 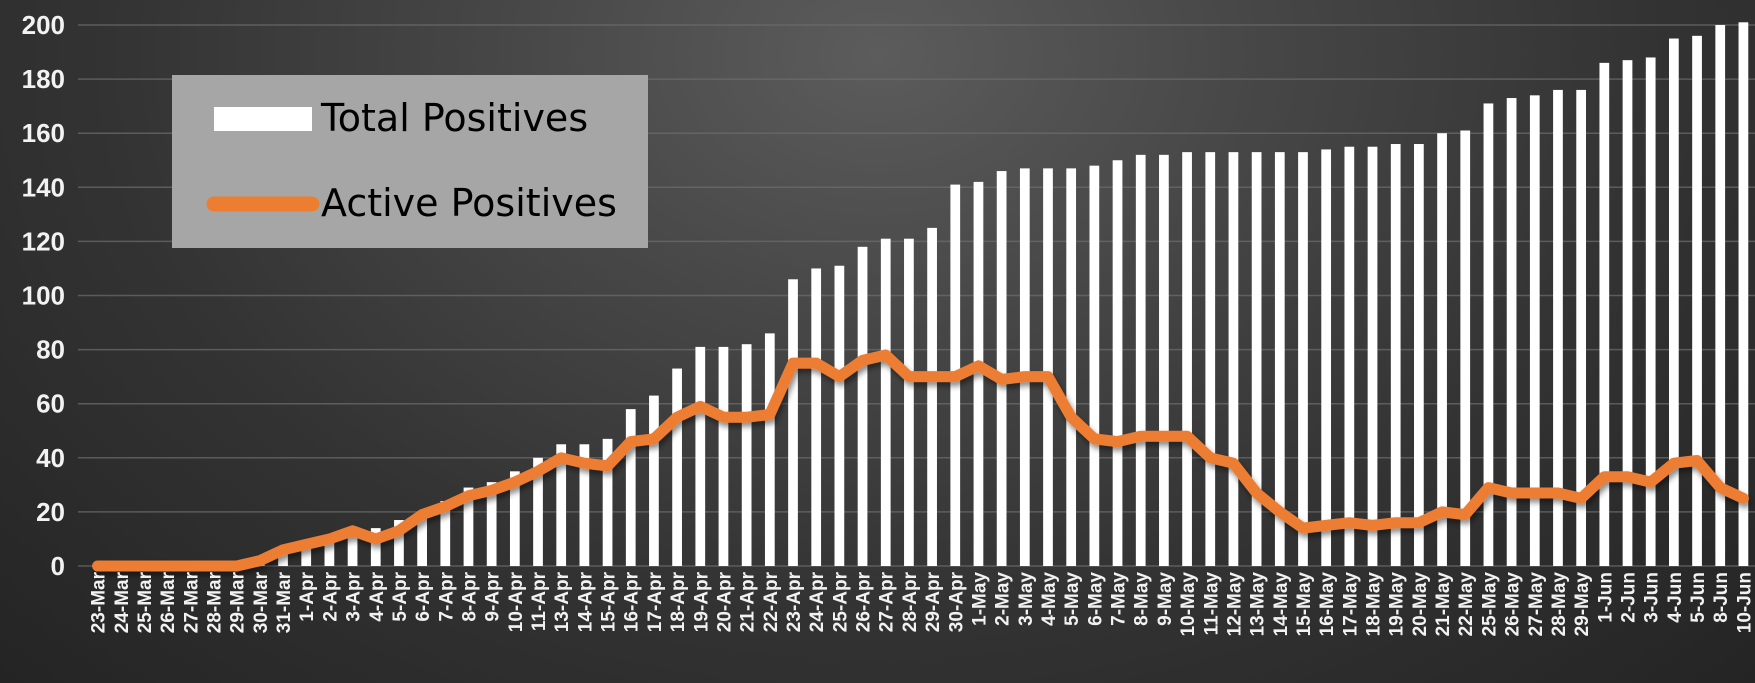 I want to click on x-tick-label: 1-May, so click(x=979, y=599).